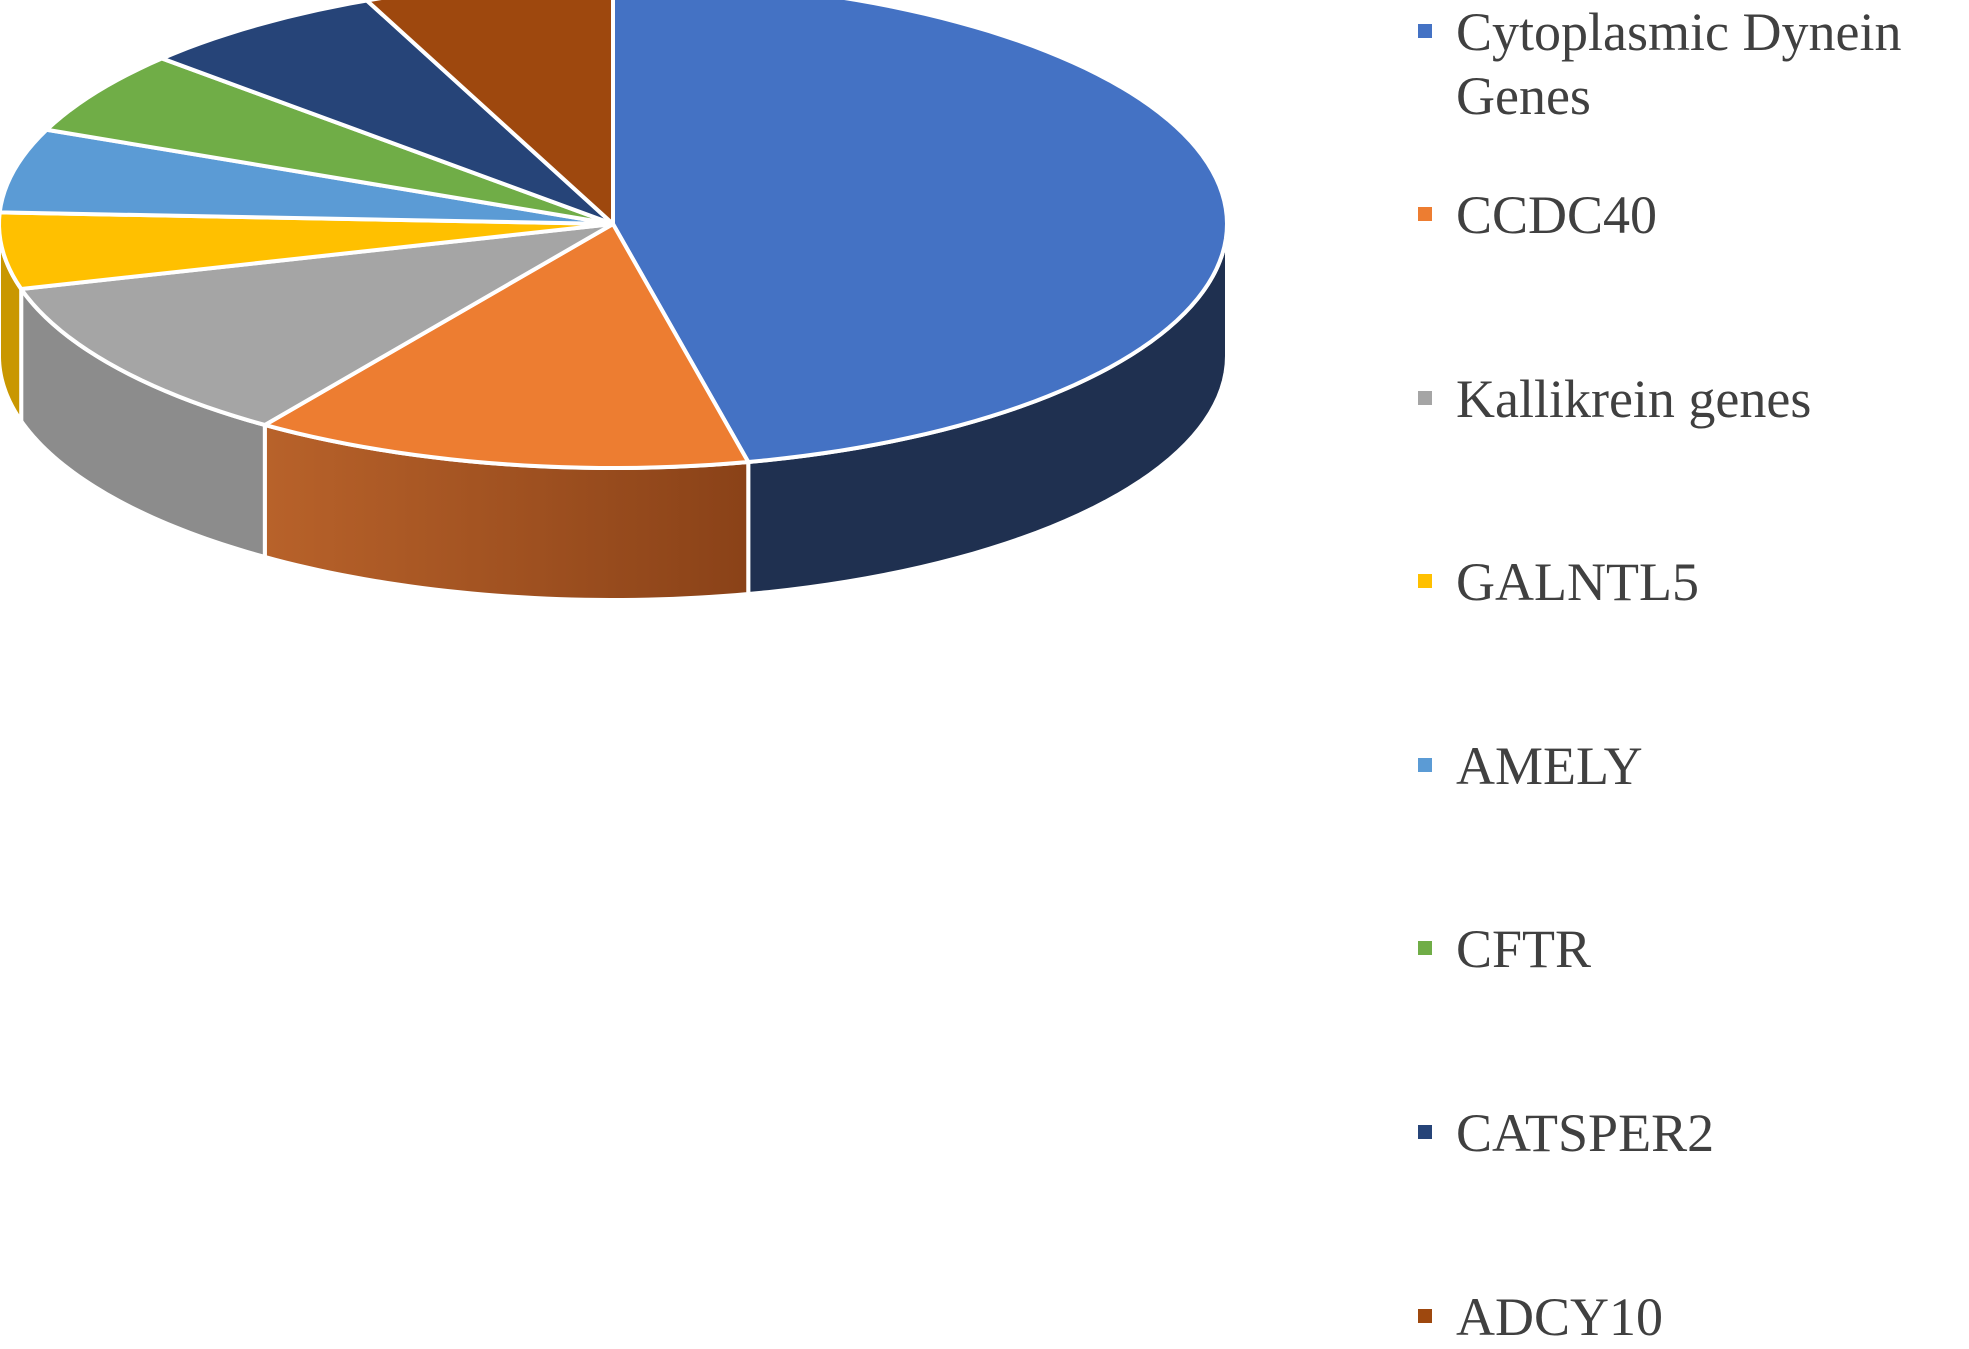 This screenshot has height=1349, width=1969. What do you see at coordinates (1577, 582) in the screenshot?
I see `legend-label: GALNTL5` at bounding box center [1577, 582].